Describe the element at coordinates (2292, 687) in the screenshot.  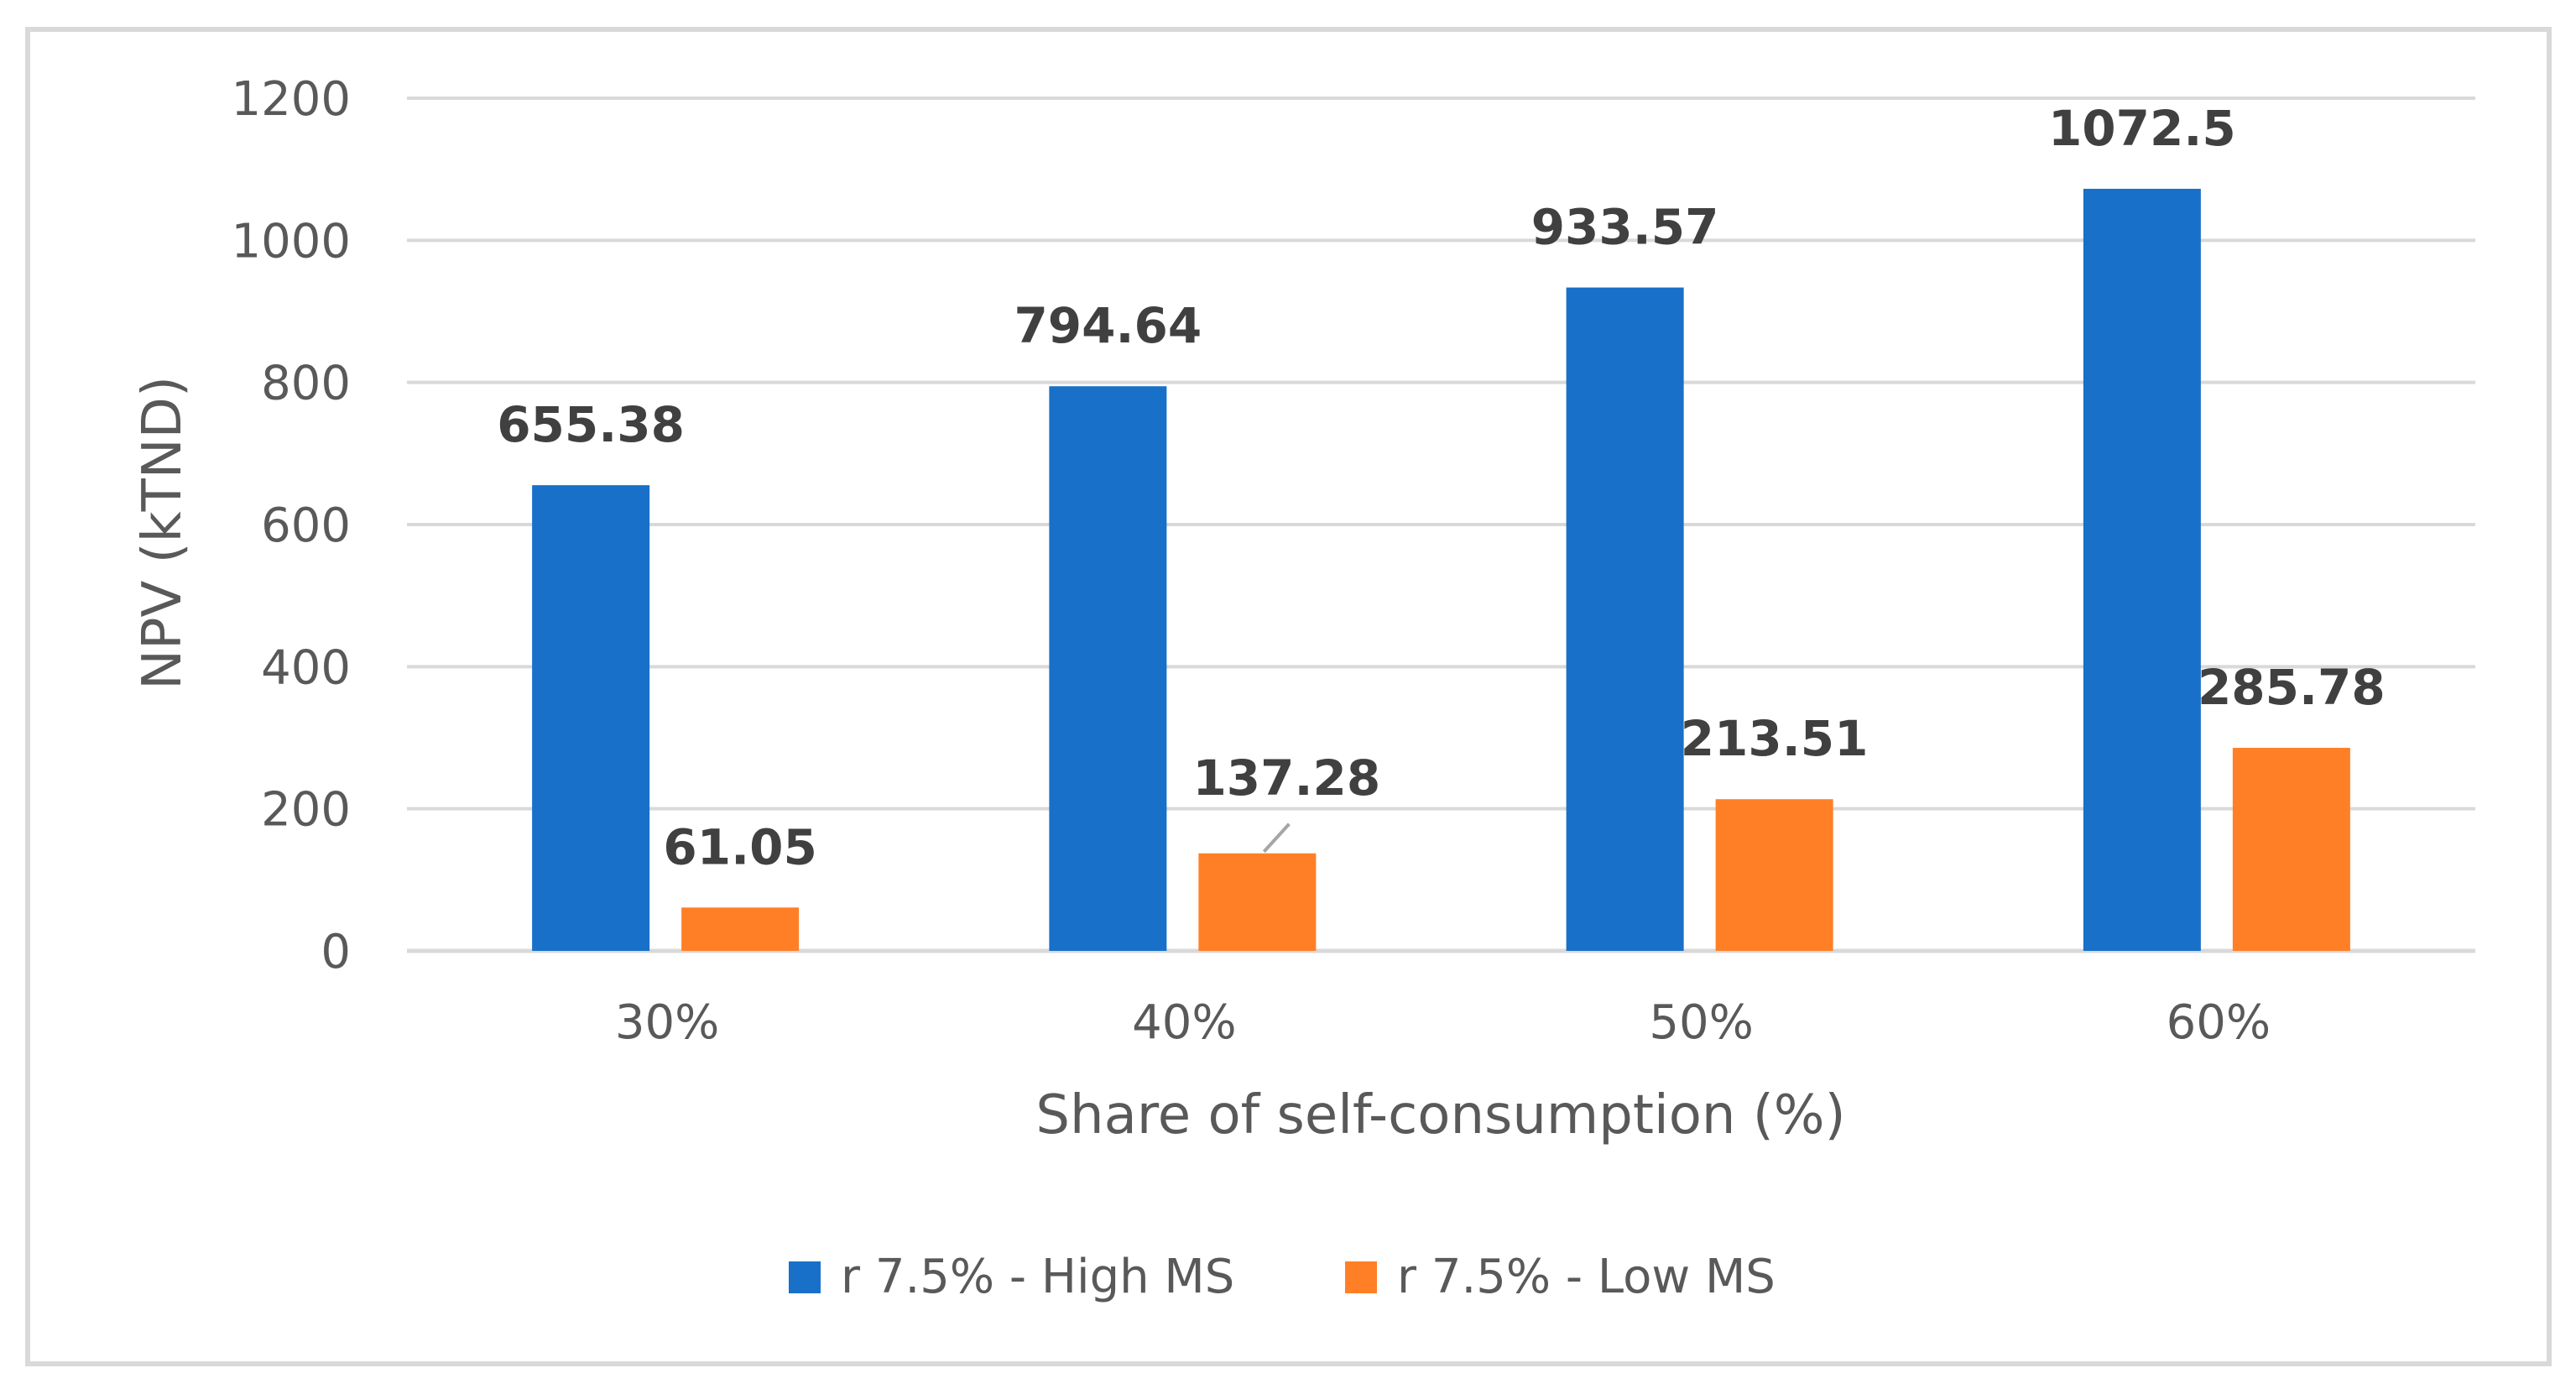
I see `data-label: 285.78` at that location.